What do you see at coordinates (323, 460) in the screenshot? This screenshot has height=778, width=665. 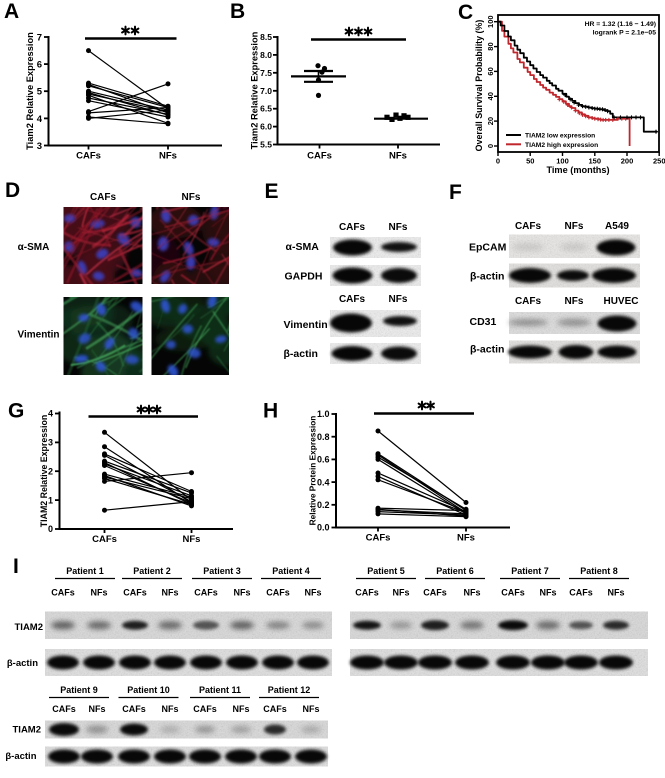 I see `svg-text: 0.6` at bounding box center [323, 460].